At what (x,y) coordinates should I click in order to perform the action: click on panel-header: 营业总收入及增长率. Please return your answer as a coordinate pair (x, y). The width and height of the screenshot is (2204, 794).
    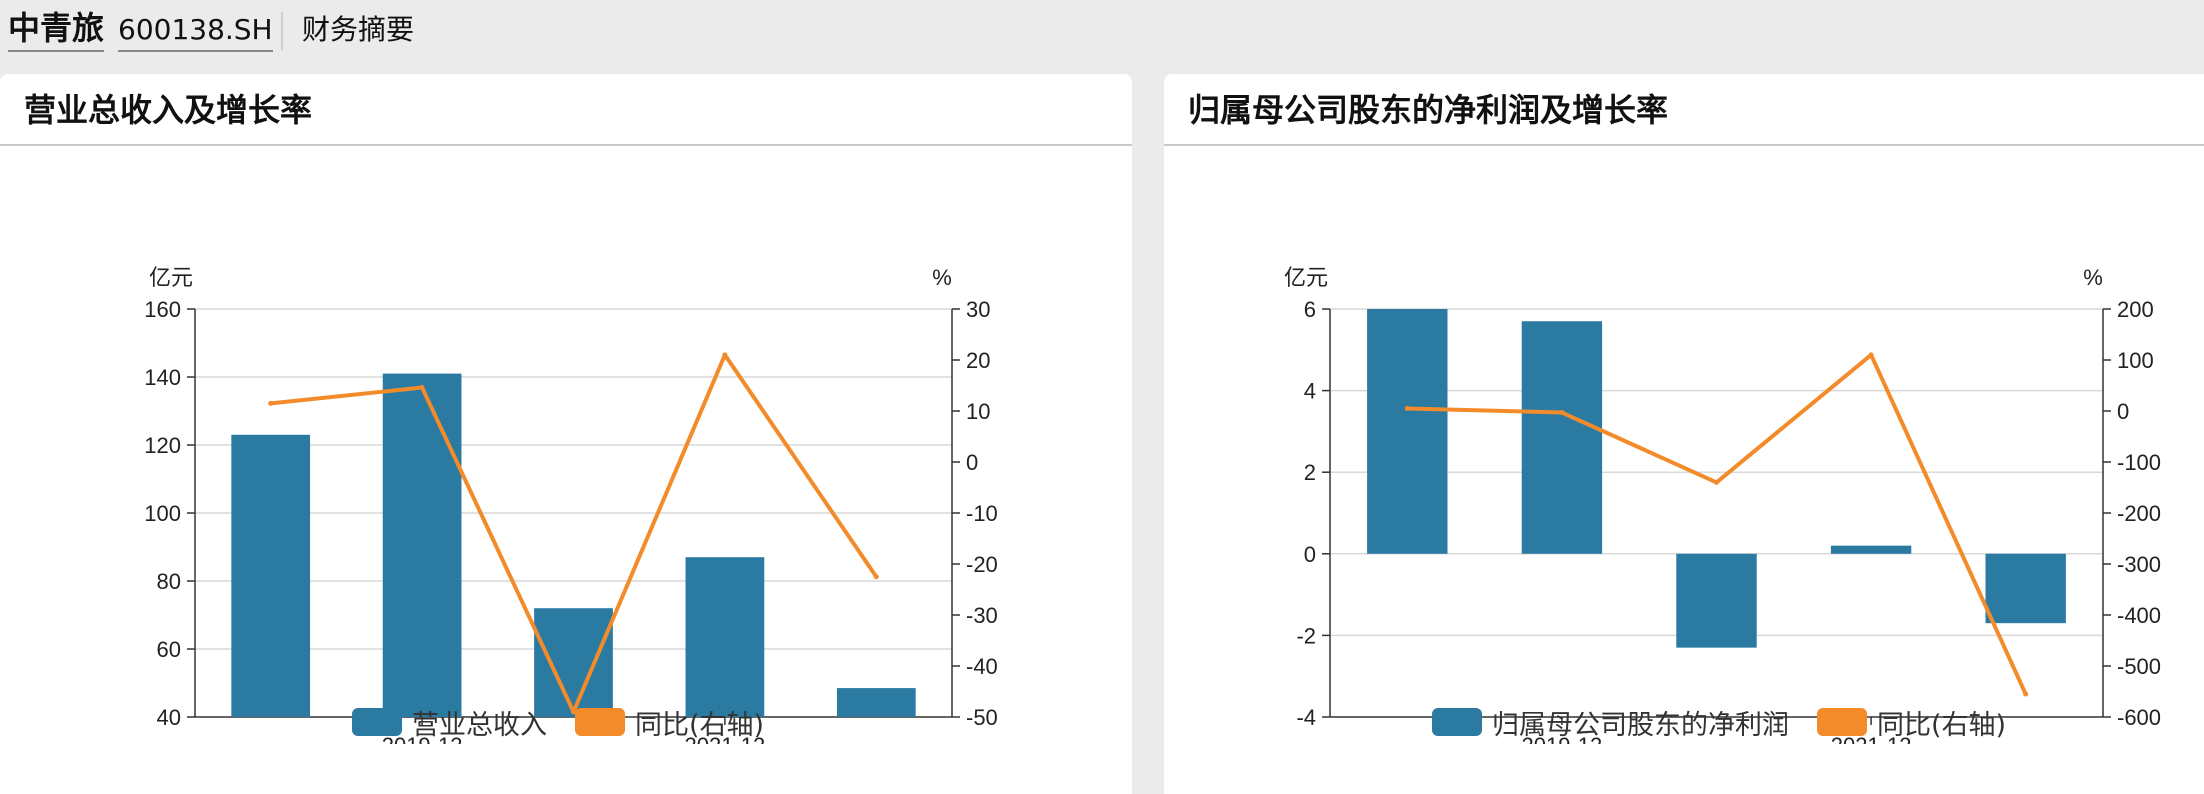
    Looking at the image, I should click on (566, 110).